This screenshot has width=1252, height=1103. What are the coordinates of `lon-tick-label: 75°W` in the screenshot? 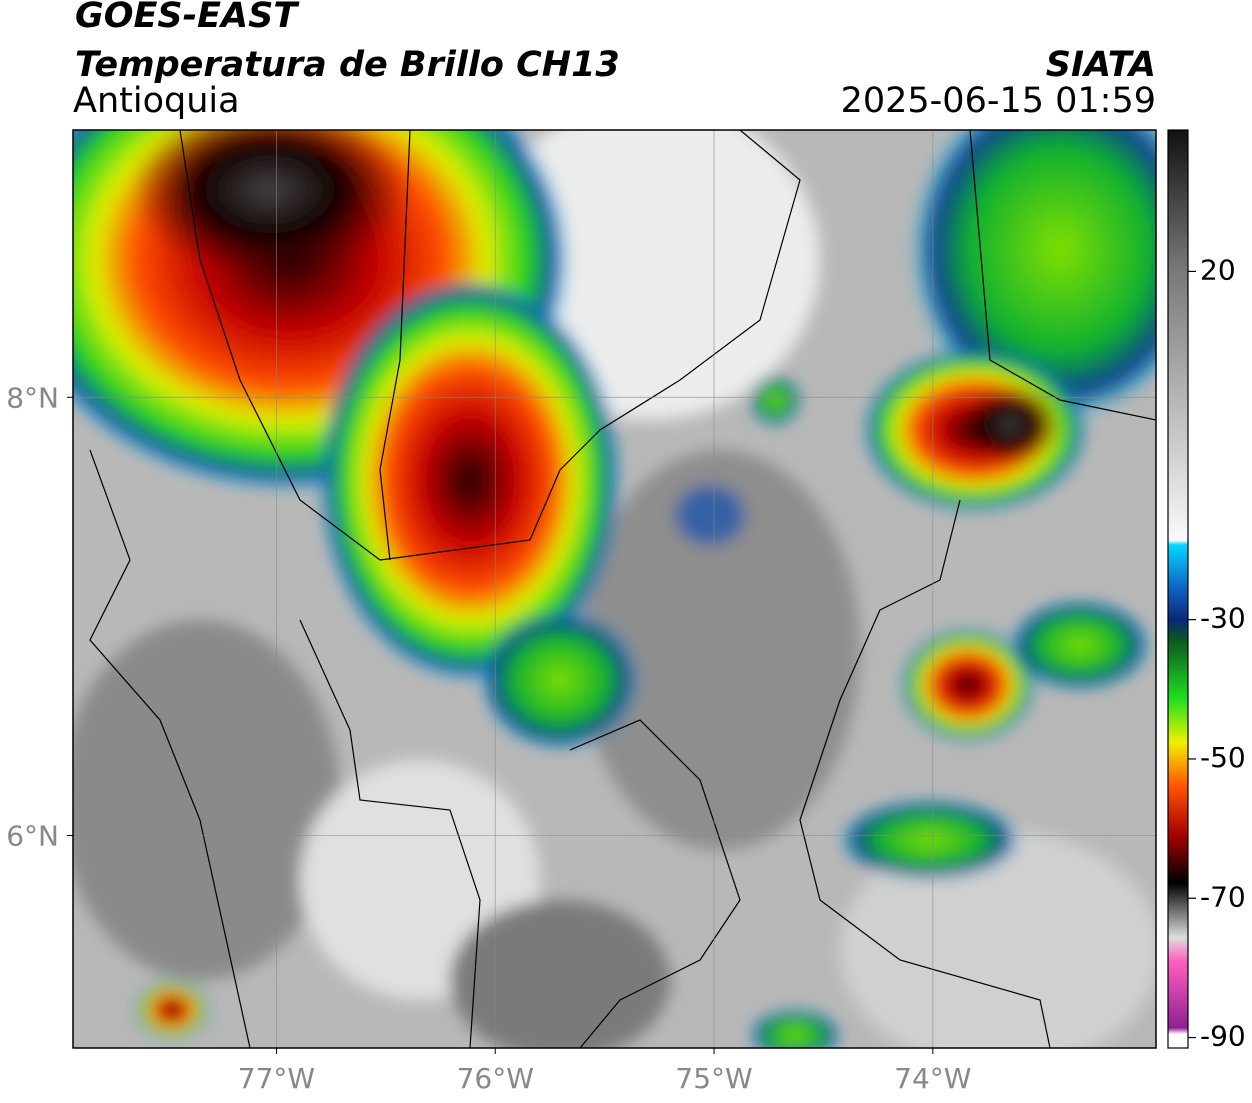 It's located at (713, 1078).